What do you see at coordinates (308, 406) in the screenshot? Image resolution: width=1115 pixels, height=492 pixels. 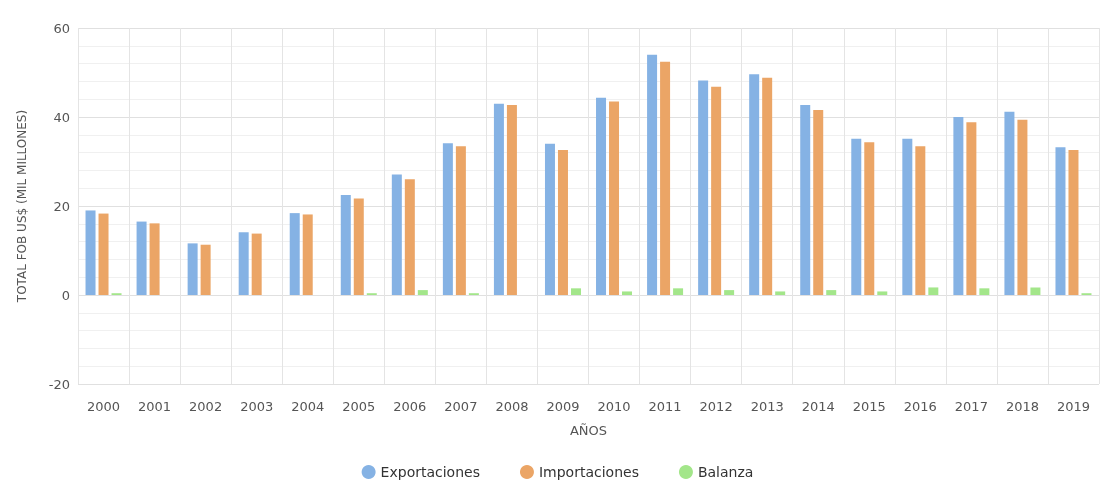 I see `x-tick-label: 2004` at bounding box center [308, 406].